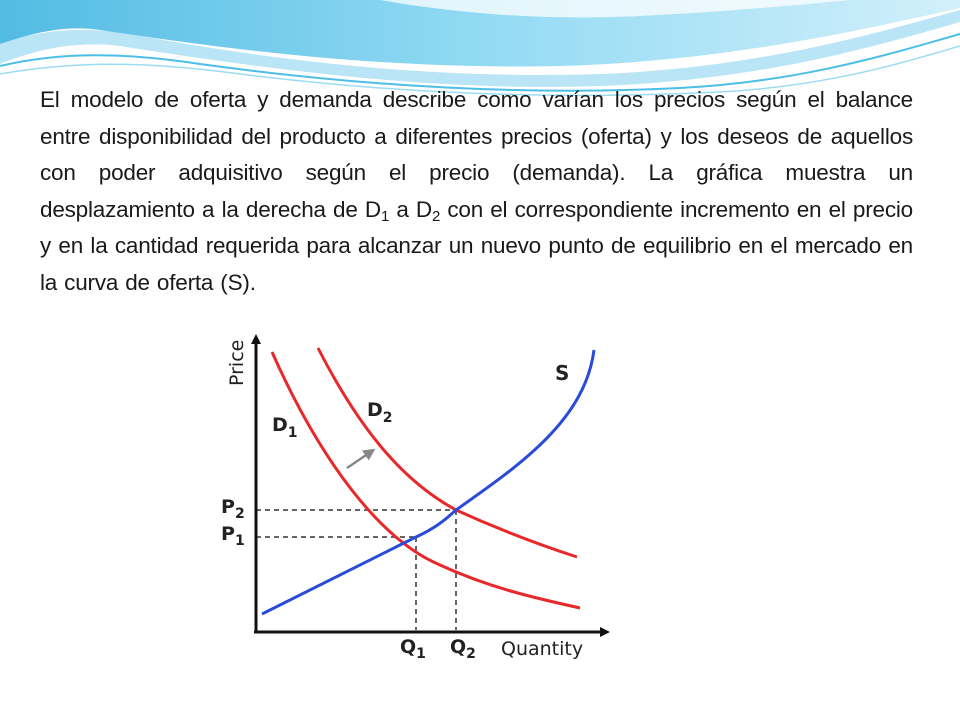  Describe the element at coordinates (361, 459) in the screenshot. I see `demand-shift-arrow` at that location.